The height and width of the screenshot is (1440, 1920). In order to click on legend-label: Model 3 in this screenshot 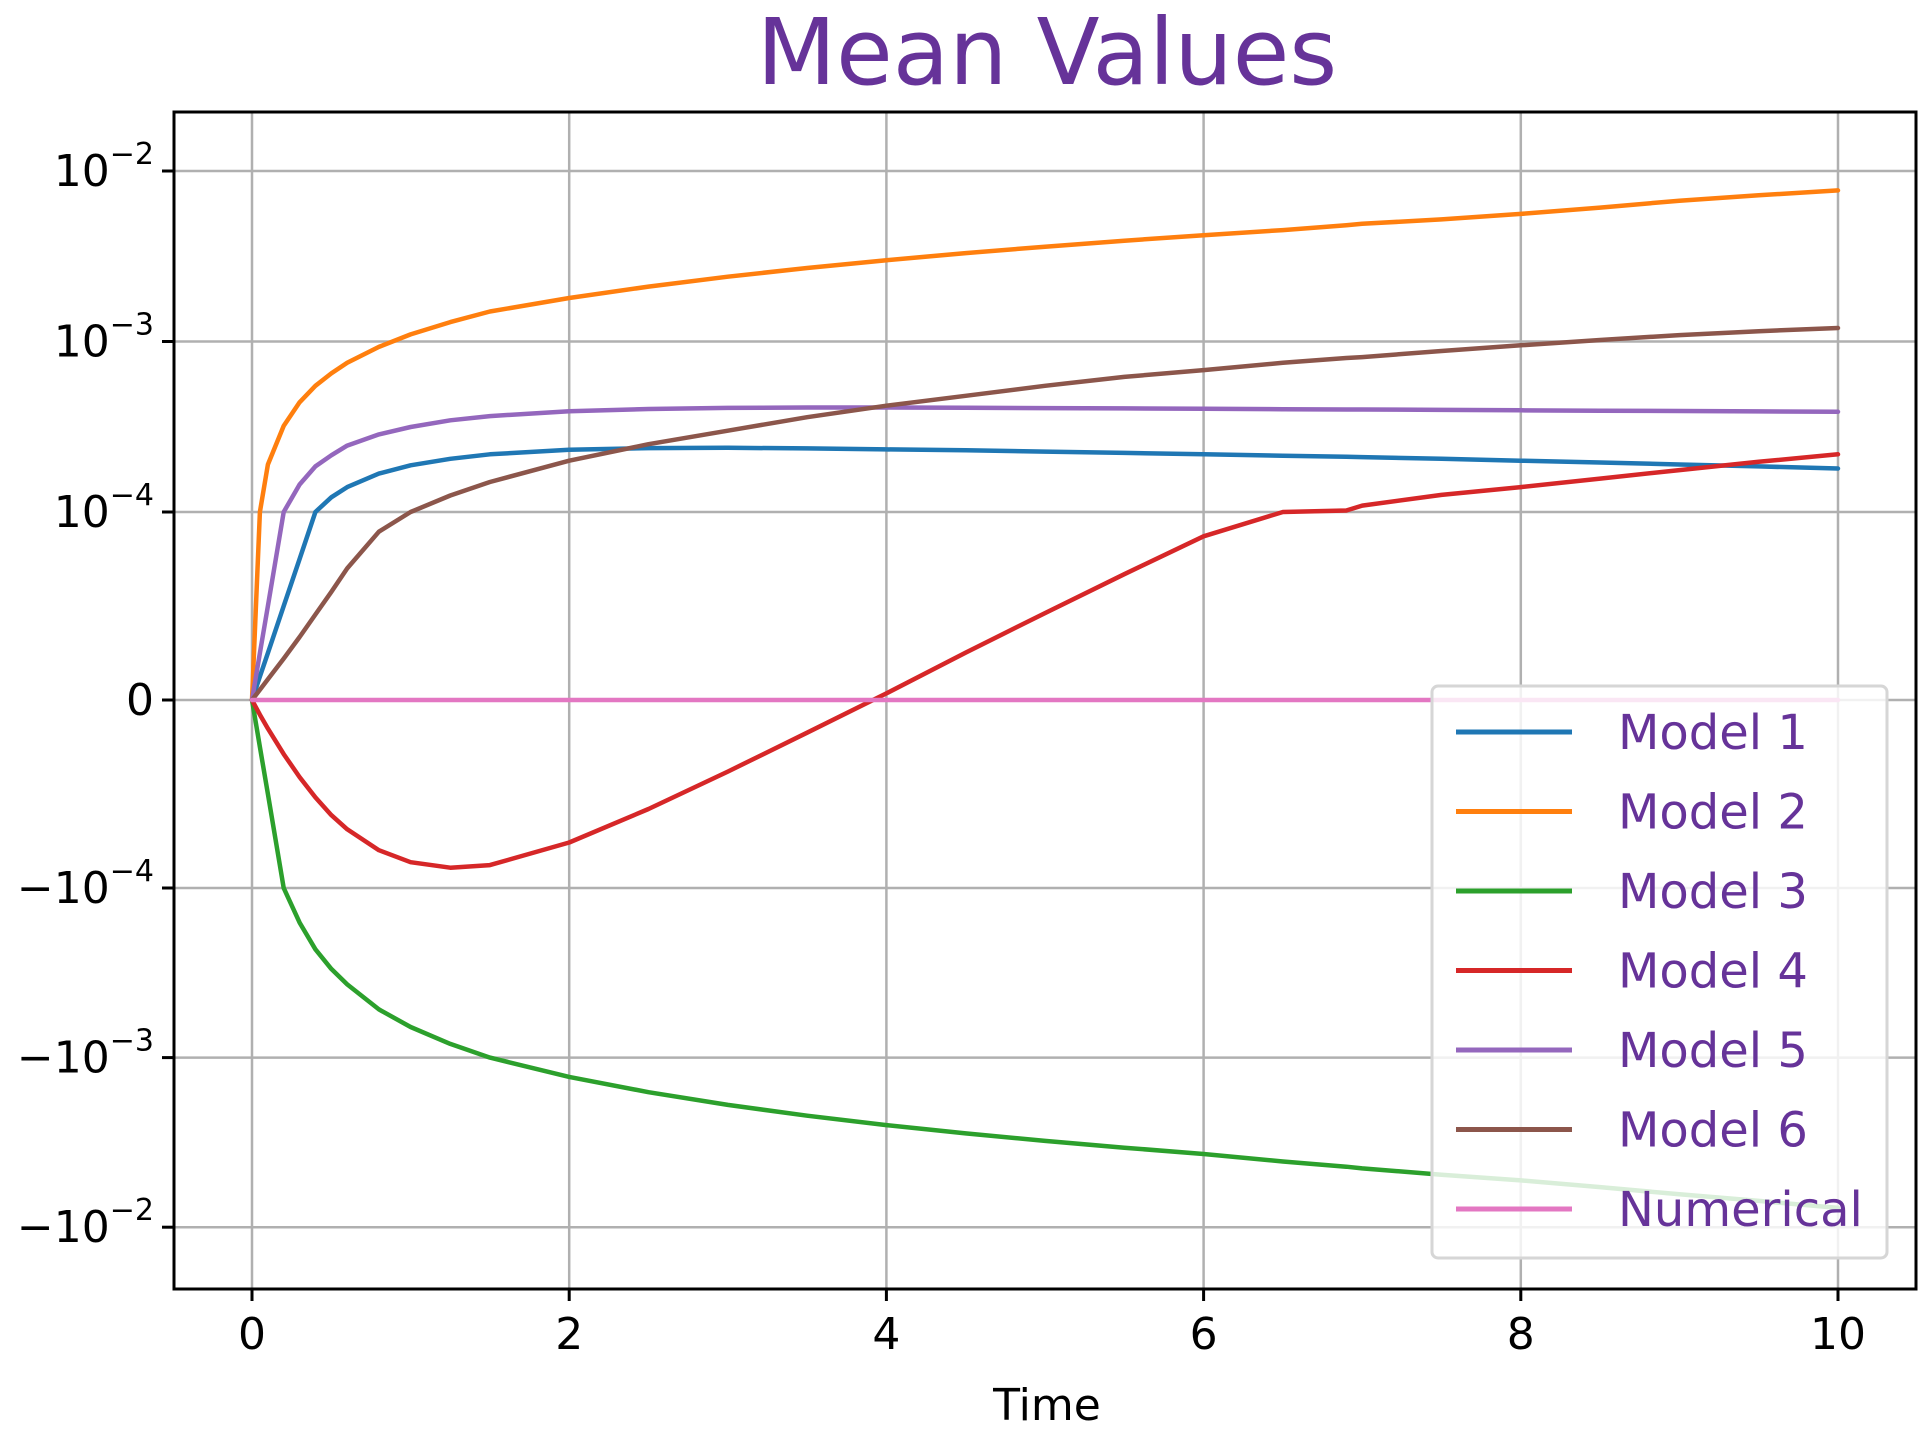, I will do `click(1713, 892)`.